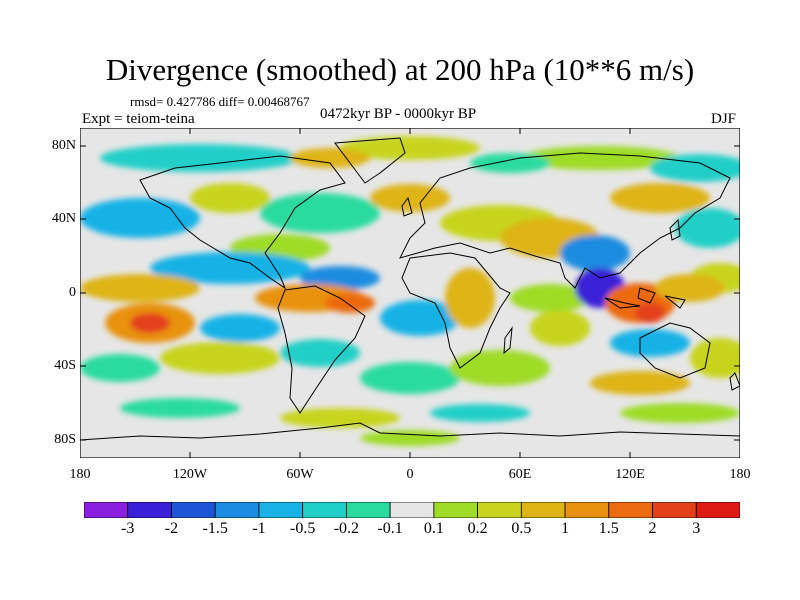 This screenshot has width=800, height=600. I want to click on colorbar-label: -3, so click(128, 528).